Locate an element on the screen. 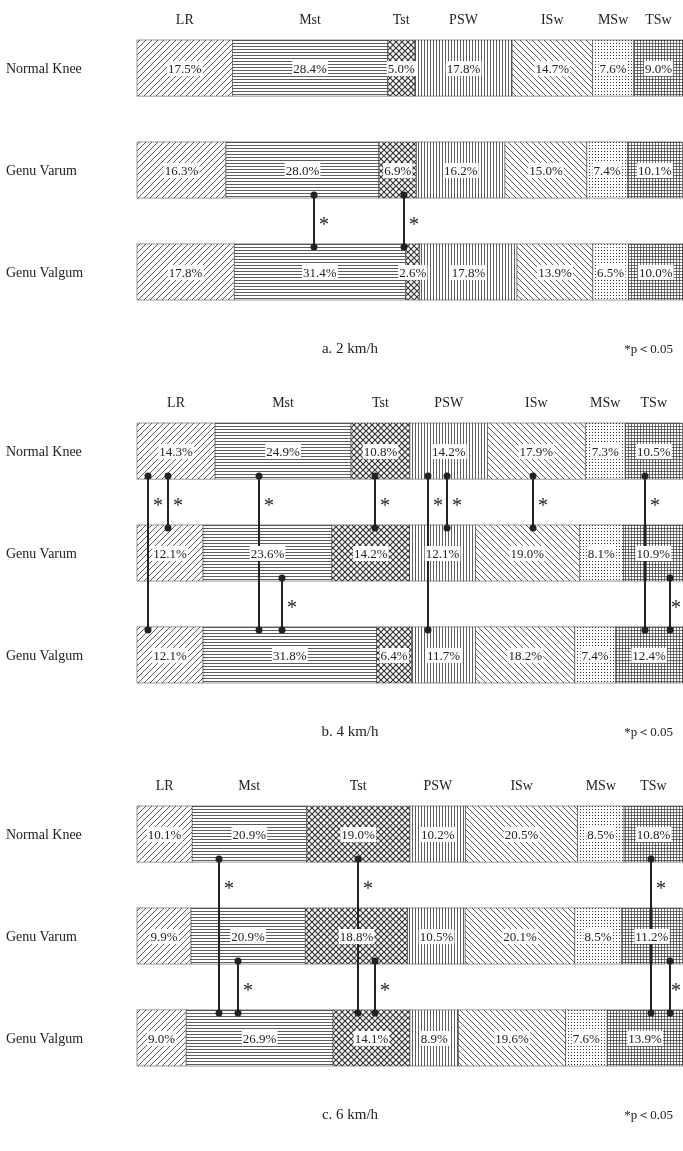 The width and height of the screenshot is (683, 1151). data-label: 9.9% is located at coordinates (164, 936).